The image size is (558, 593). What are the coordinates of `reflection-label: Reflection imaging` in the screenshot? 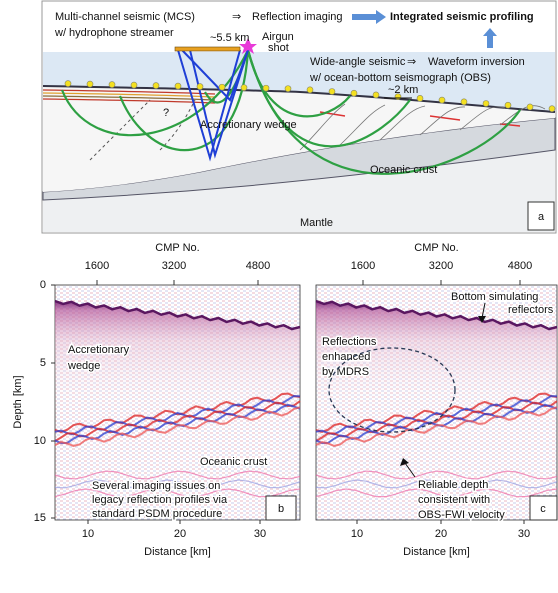 It's located at (297, 17).